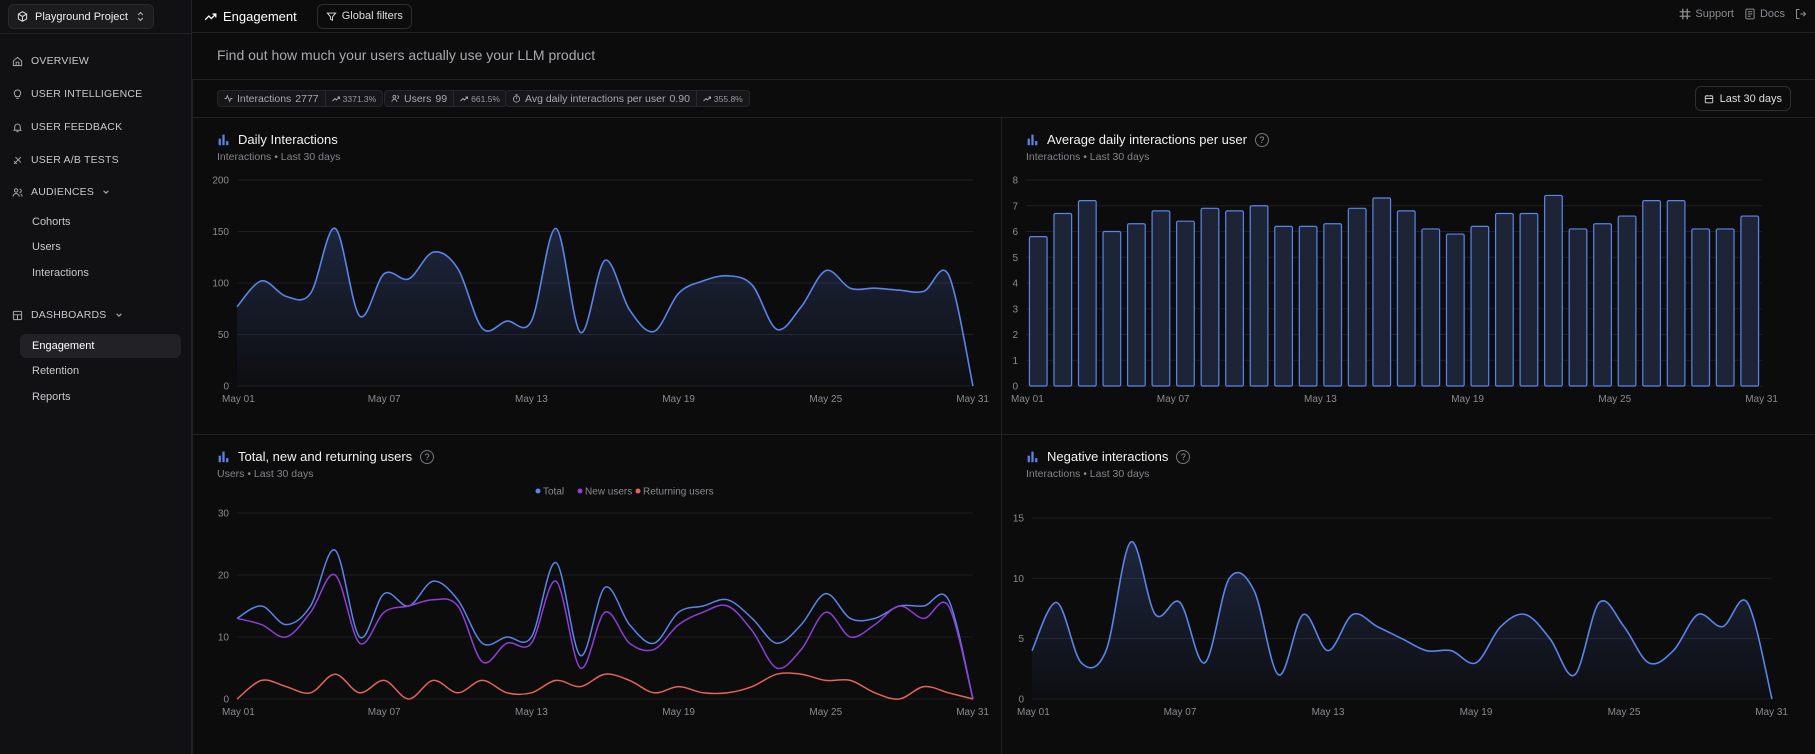  I want to click on sidebar-item-engagement: Engagement, so click(100, 346).